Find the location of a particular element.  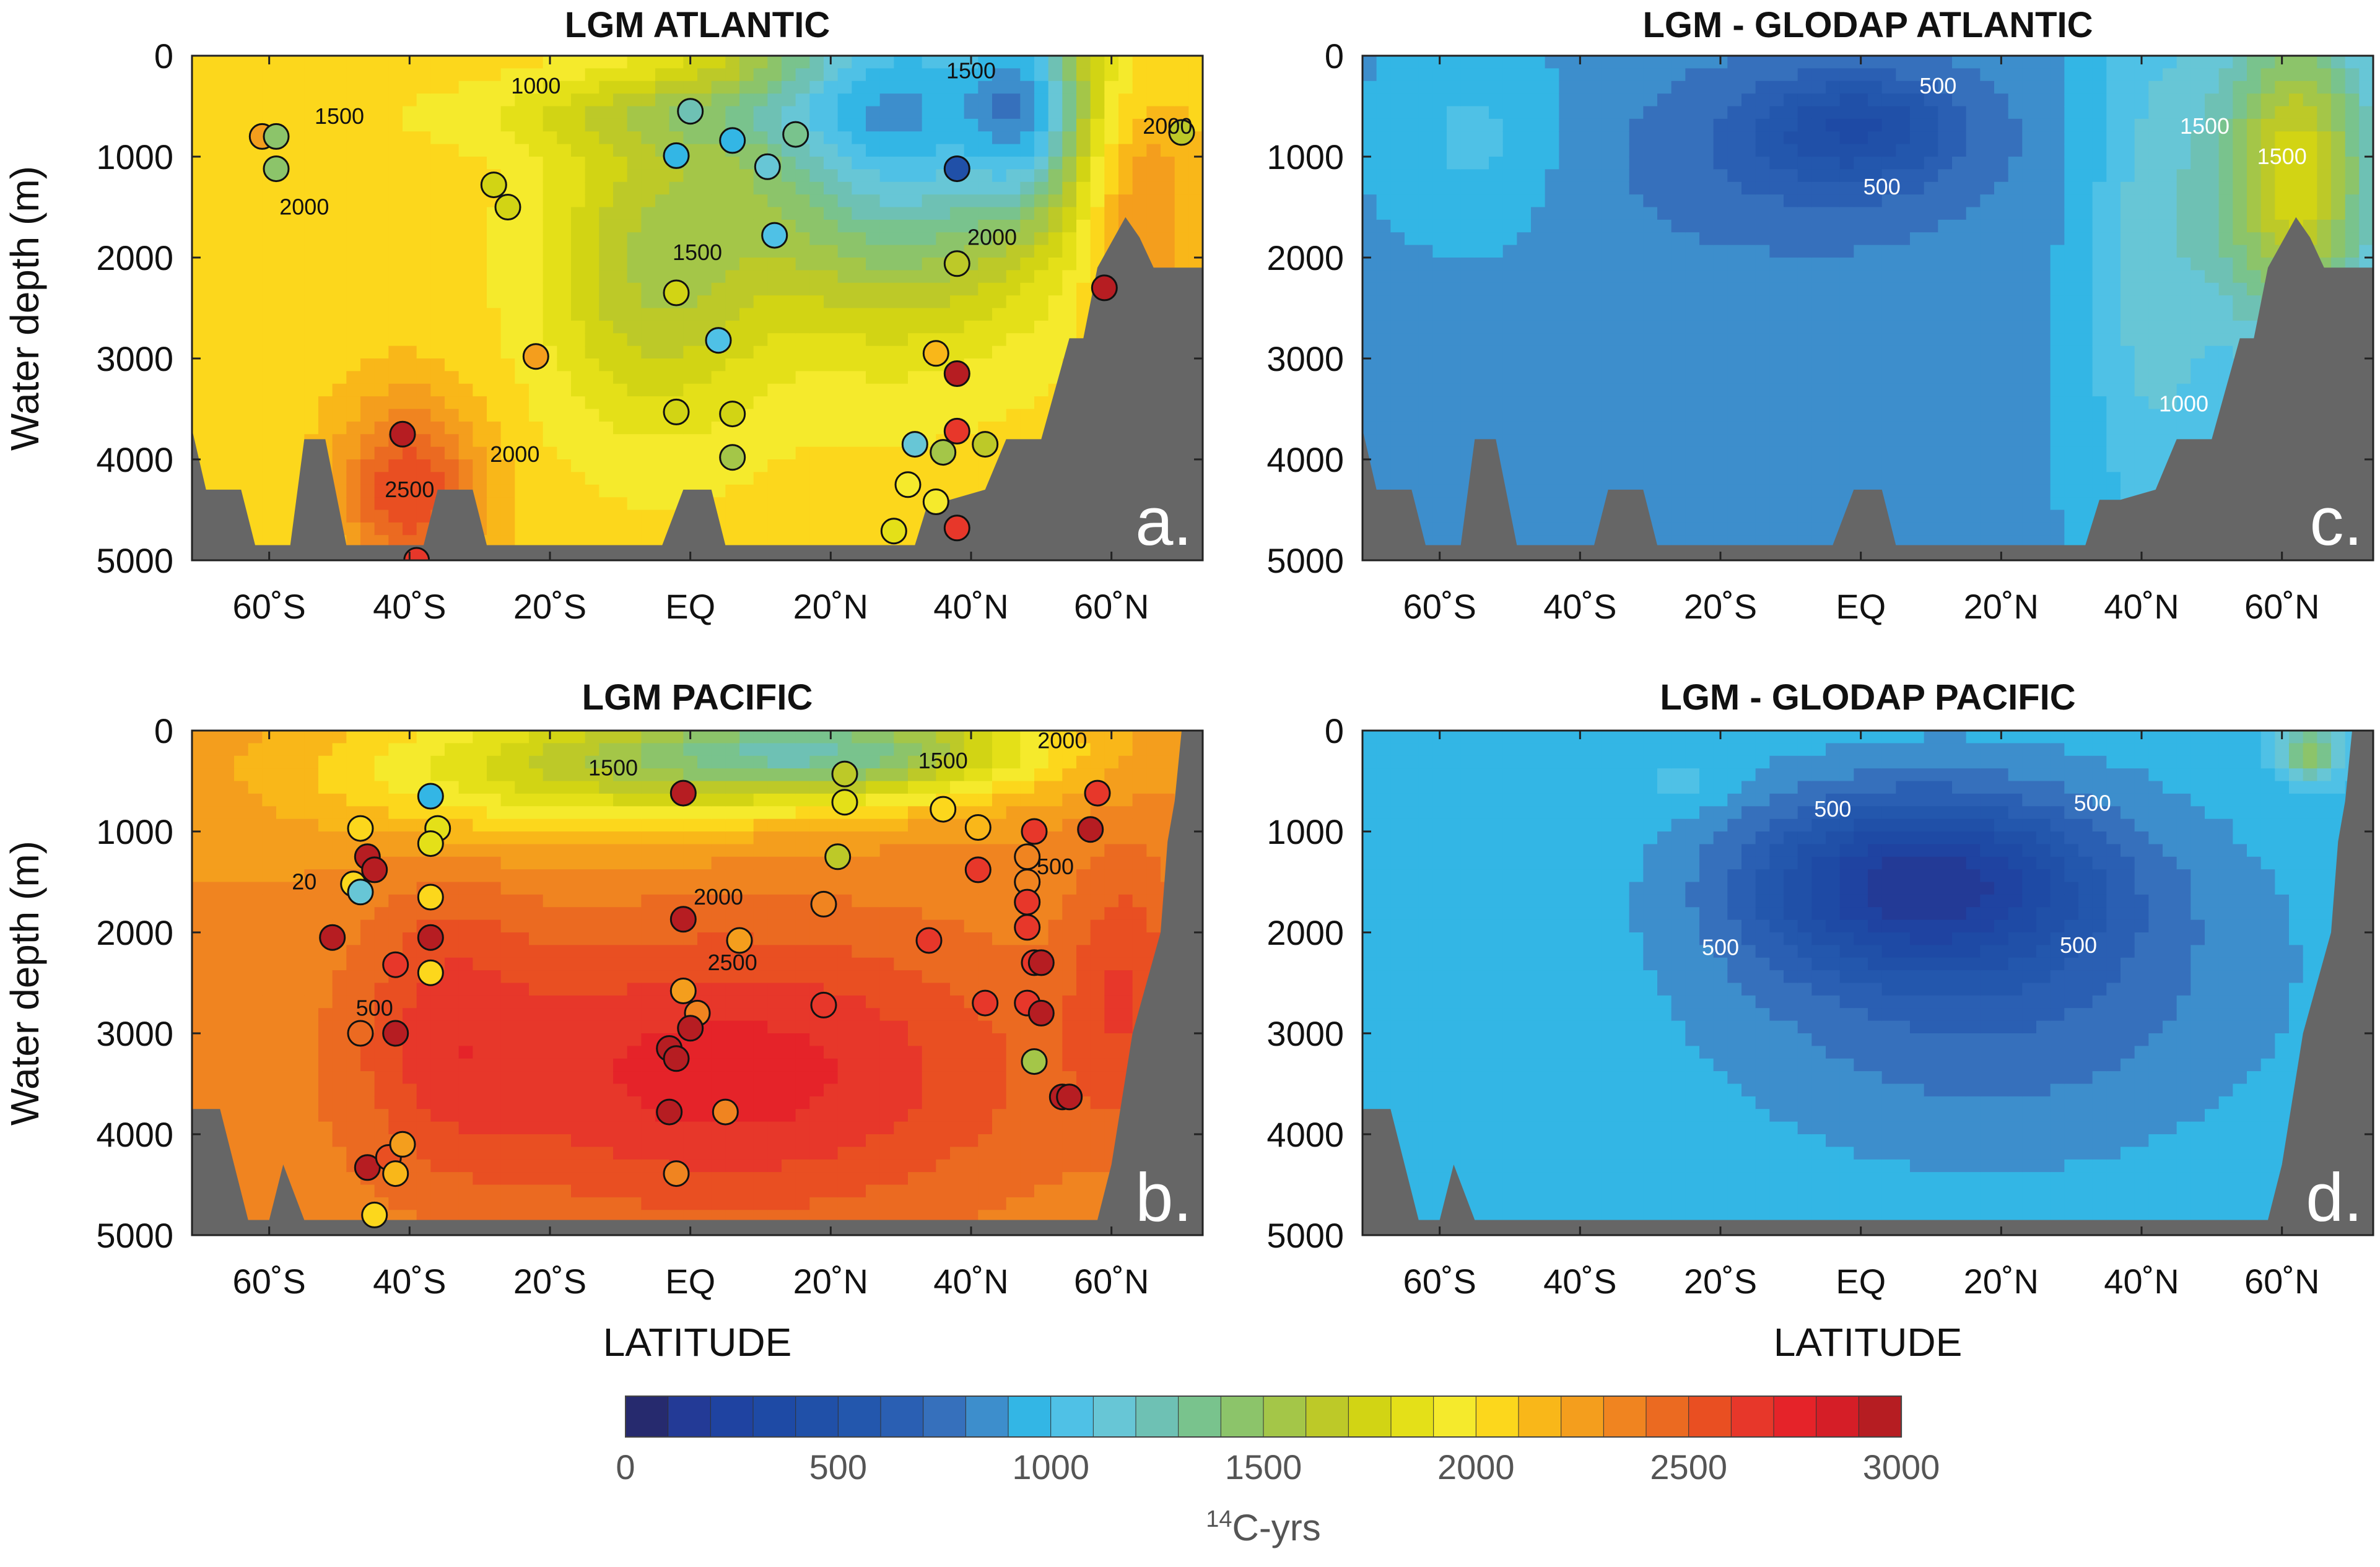

panel-a-label: a. is located at coordinates (1163, 522).